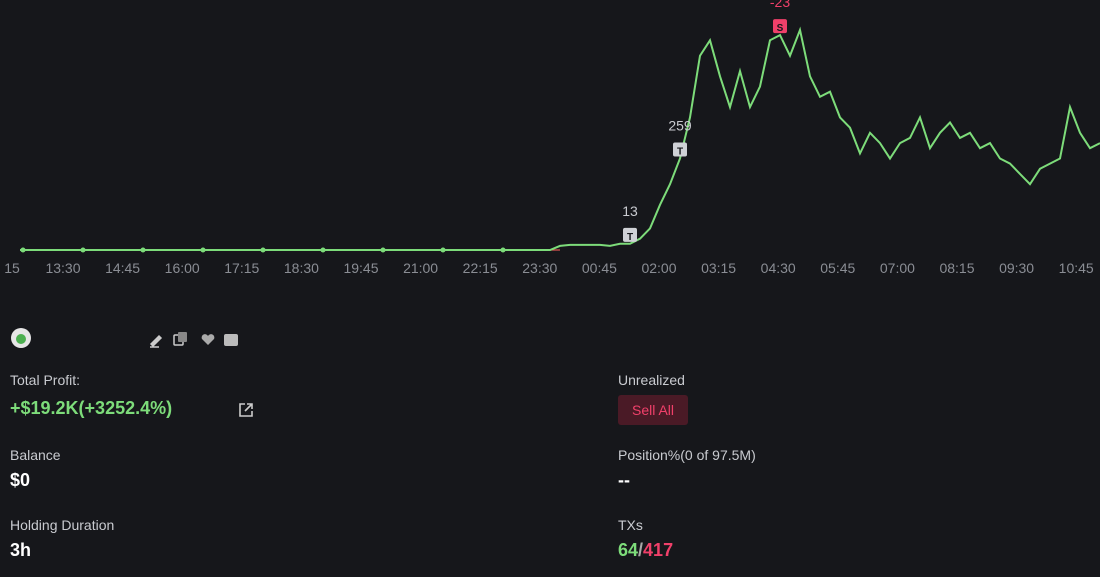 The width and height of the screenshot is (1100, 577). Describe the element at coordinates (539, 268) in the screenshot. I see `x-tick-label: 23:30` at that location.